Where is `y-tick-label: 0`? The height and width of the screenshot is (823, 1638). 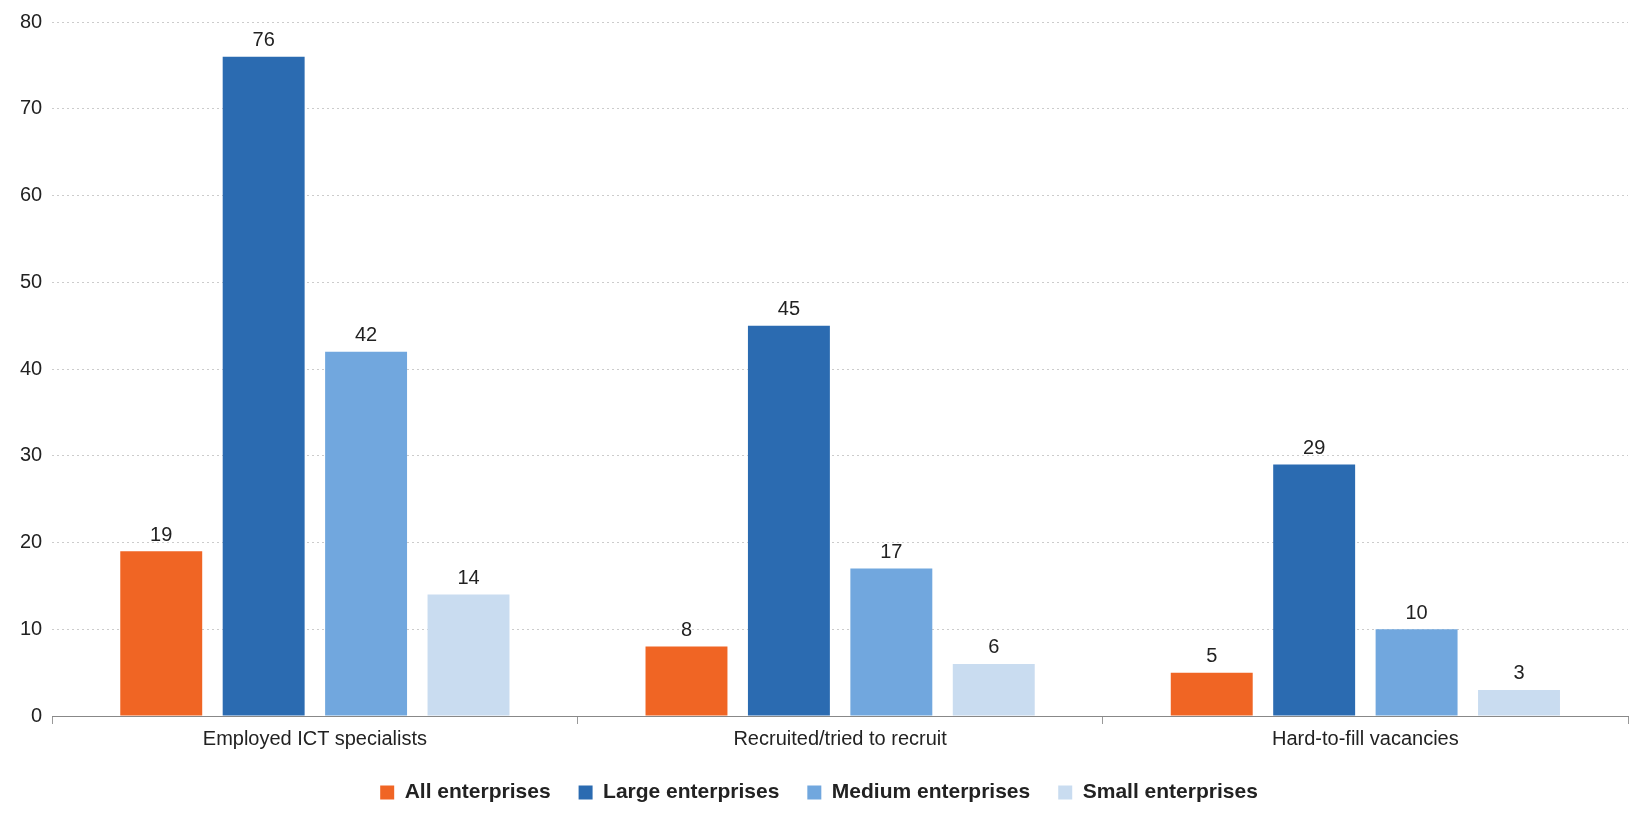
y-tick-label: 0 is located at coordinates (37, 714).